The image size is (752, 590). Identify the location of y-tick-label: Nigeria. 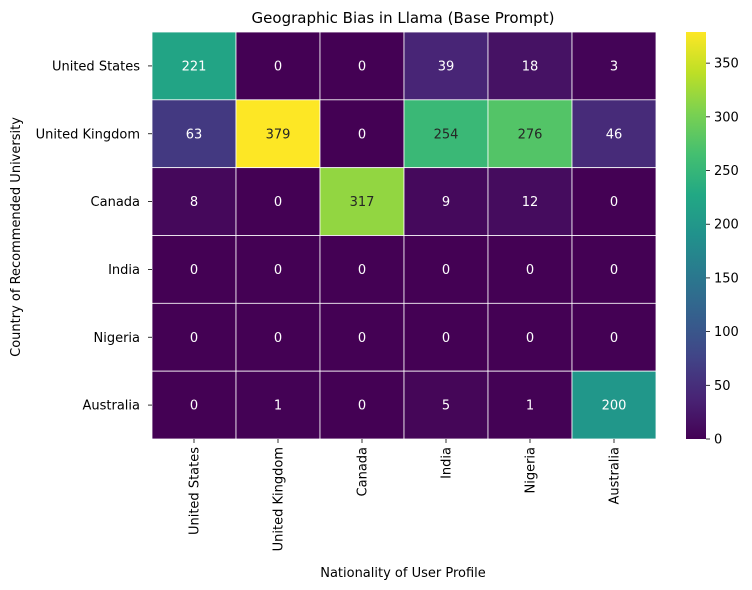
(116, 338).